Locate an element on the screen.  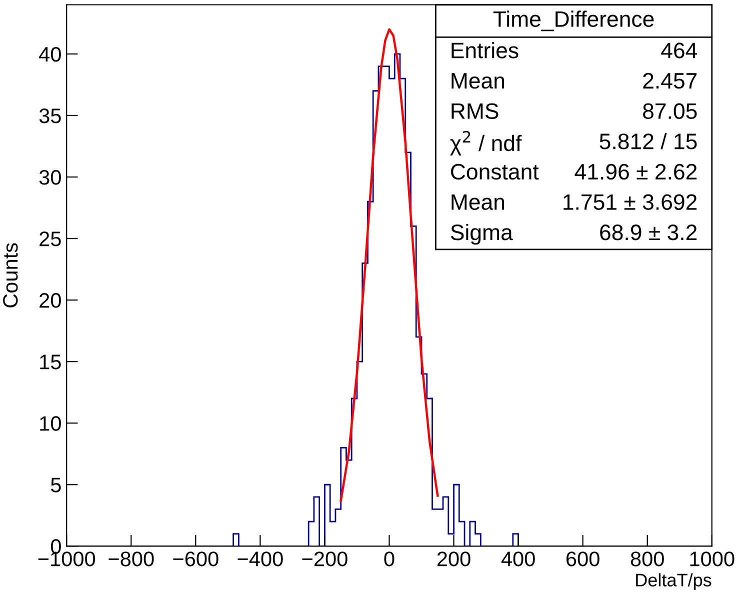
annotation: Sigma is located at coordinates (481, 234).